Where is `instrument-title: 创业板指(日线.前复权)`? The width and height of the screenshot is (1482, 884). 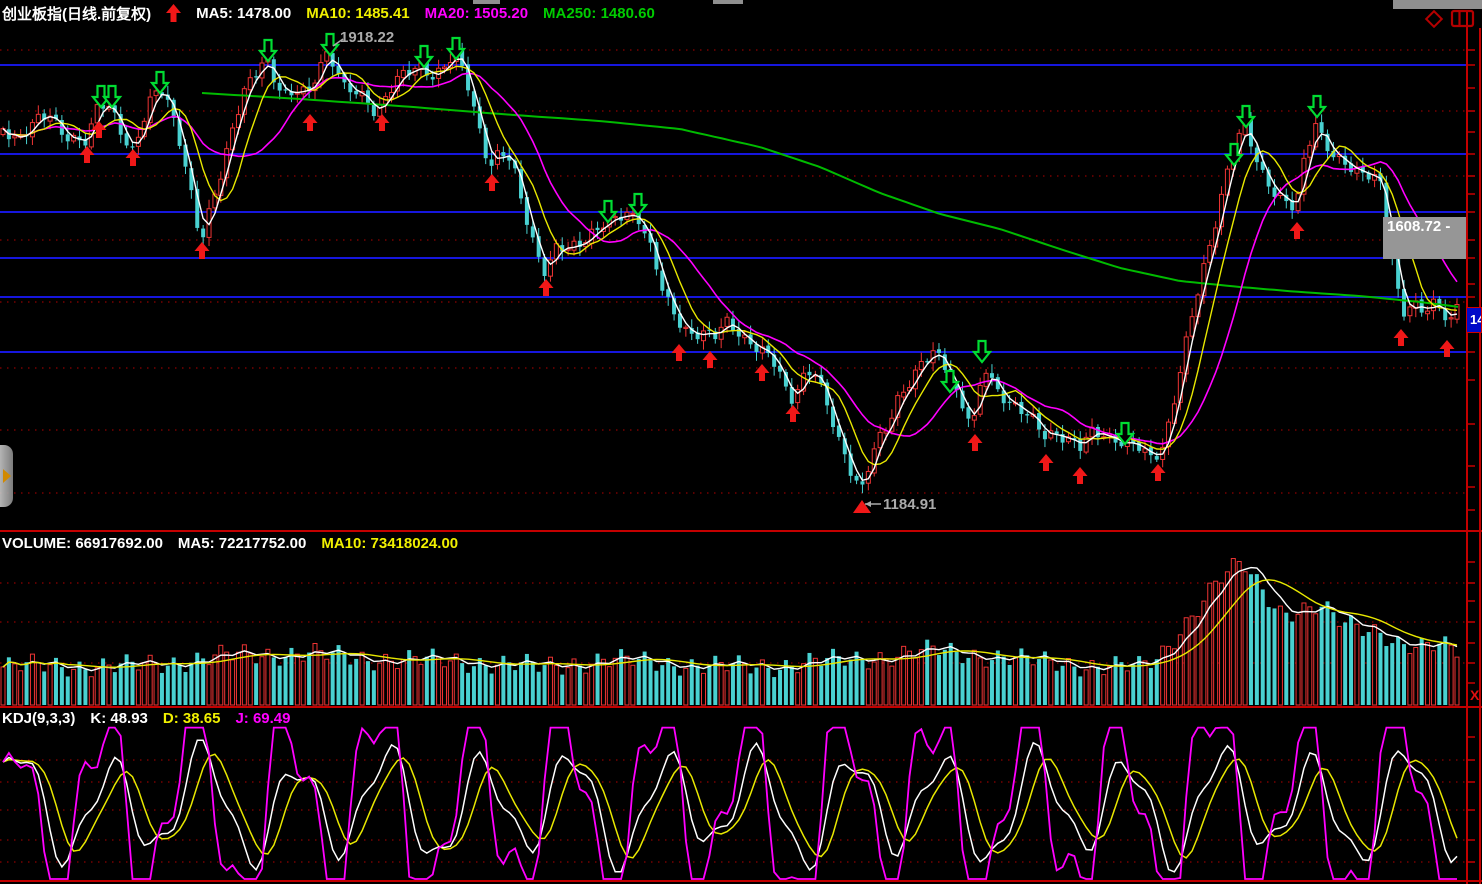
instrument-title: 创业板指(日线.前复权) is located at coordinates (77, 14).